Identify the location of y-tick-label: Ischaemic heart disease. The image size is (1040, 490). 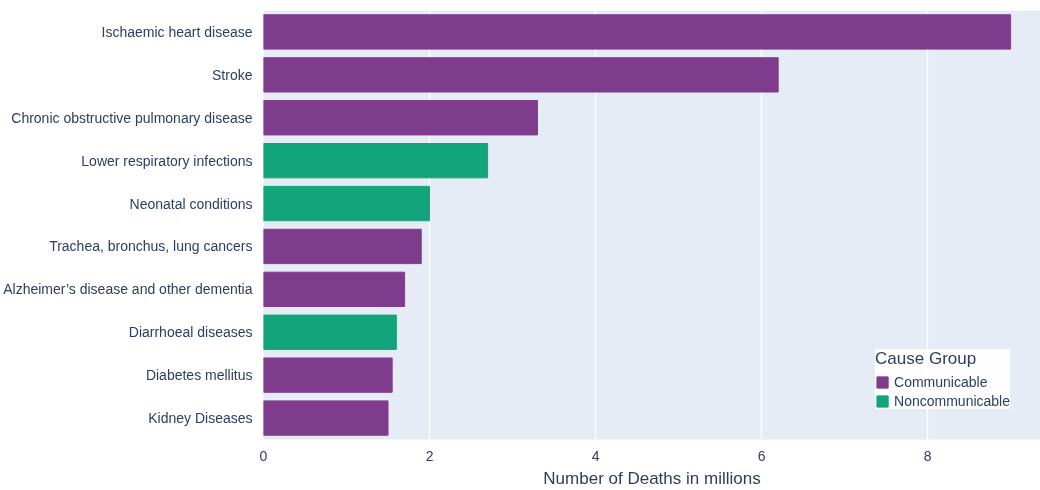
(177, 31).